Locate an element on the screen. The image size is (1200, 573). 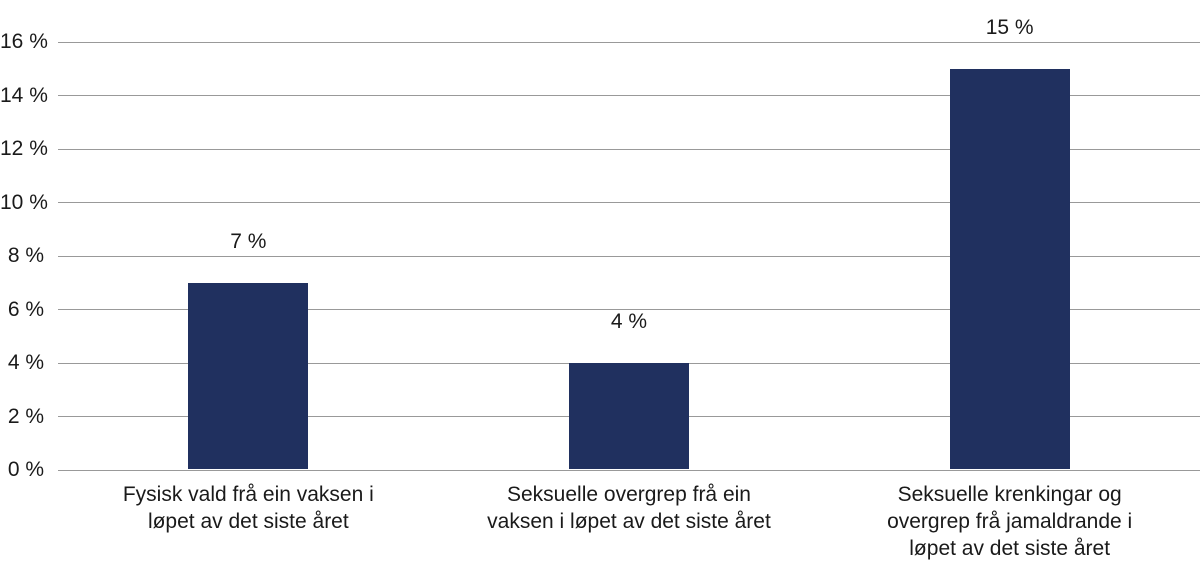
y-axis-tick-label: 16 % is located at coordinates (24, 41).